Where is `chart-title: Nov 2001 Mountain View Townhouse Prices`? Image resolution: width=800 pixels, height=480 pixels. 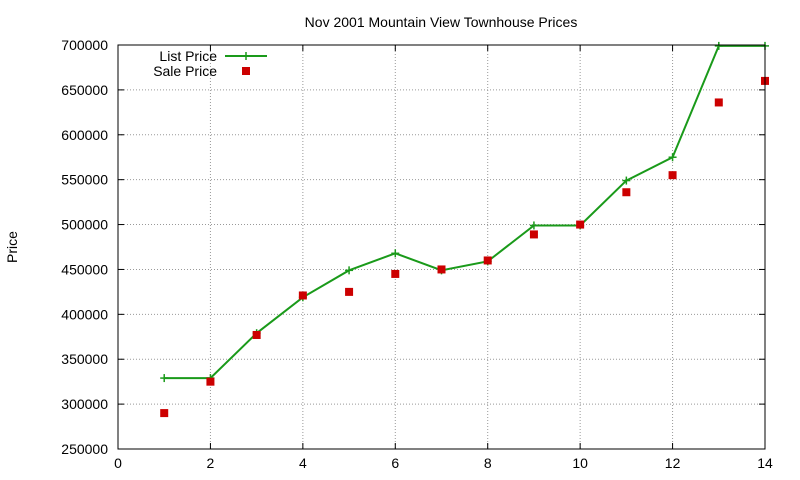 chart-title: Nov 2001 Mountain View Townhouse Prices is located at coordinates (441, 22).